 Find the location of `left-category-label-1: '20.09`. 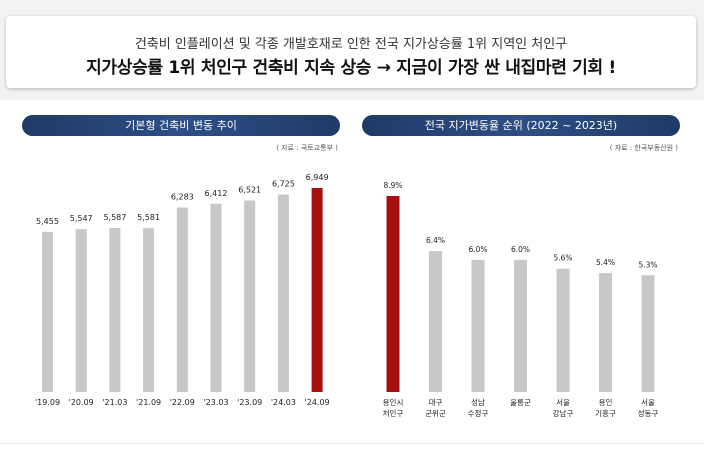

left-category-label-1: '20.09 is located at coordinates (81, 402).